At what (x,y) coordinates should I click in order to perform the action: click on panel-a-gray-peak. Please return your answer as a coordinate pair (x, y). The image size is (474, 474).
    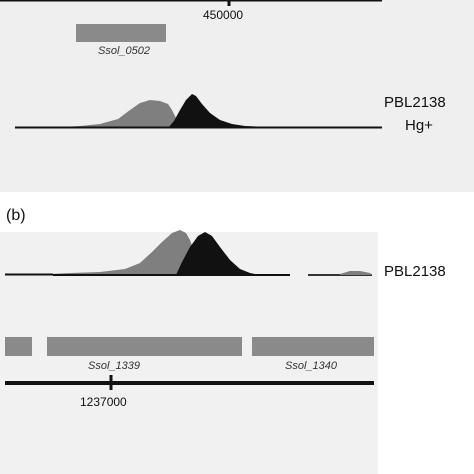
    Looking at the image, I should click on (112, 114).